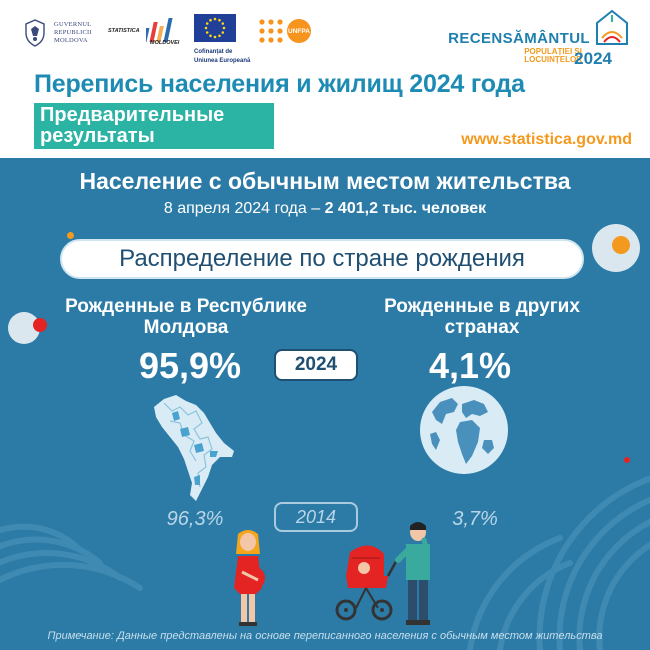 The image size is (650, 650). Describe the element at coordinates (159, 30) in the screenshot. I see `statistica-bars-icon` at that location.